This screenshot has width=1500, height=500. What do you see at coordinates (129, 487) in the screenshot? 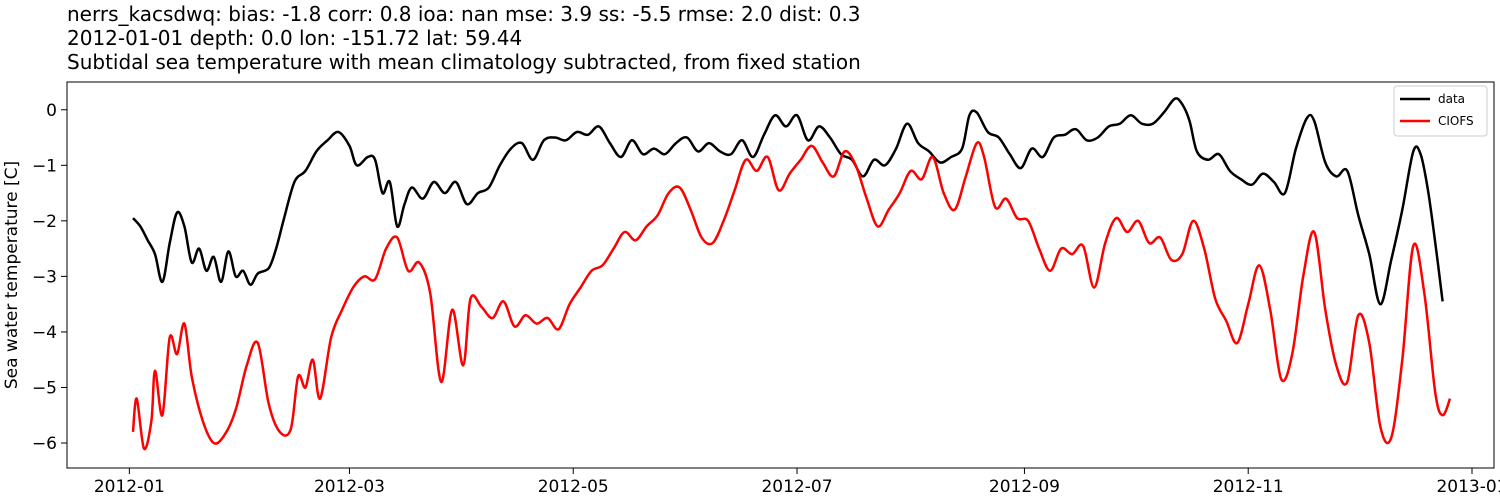
I see `x-tick-label: 2012-01` at bounding box center [129, 487].